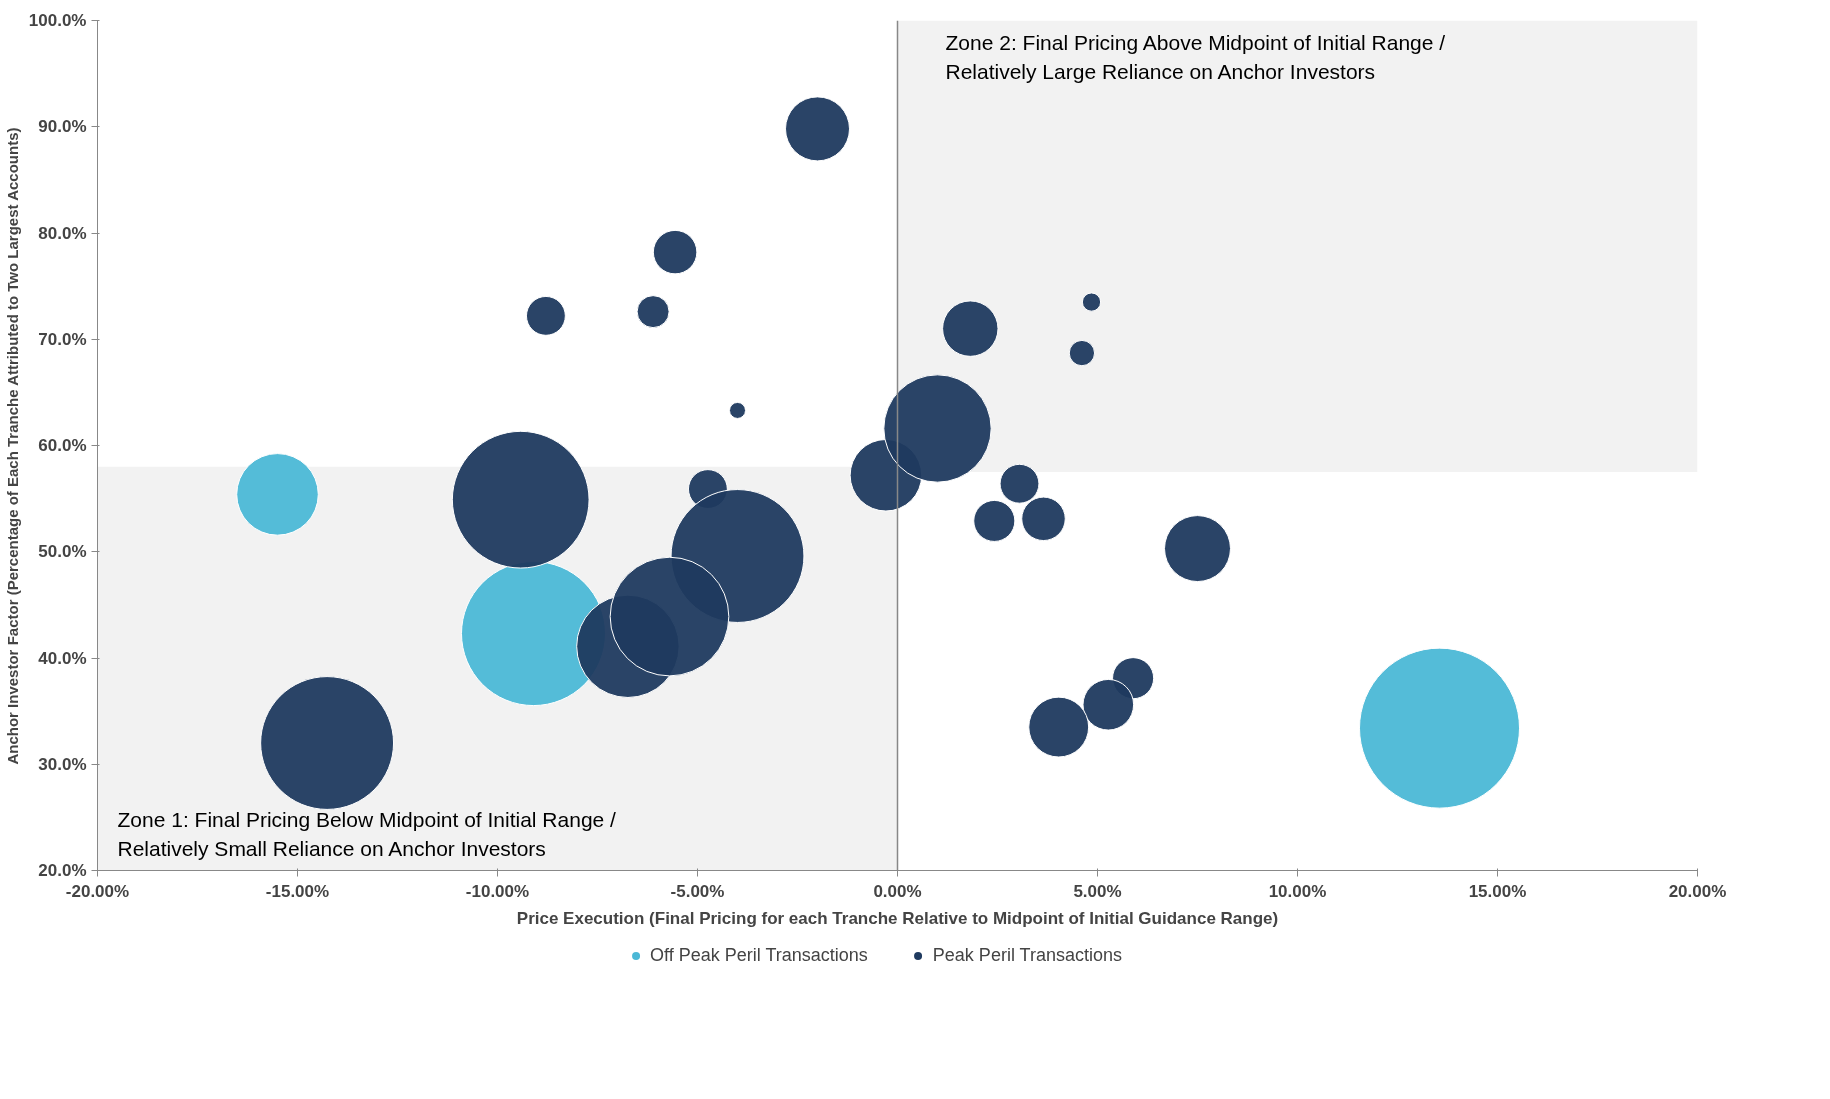  I want to click on y-tick-label: 60.0%, so click(62, 445).